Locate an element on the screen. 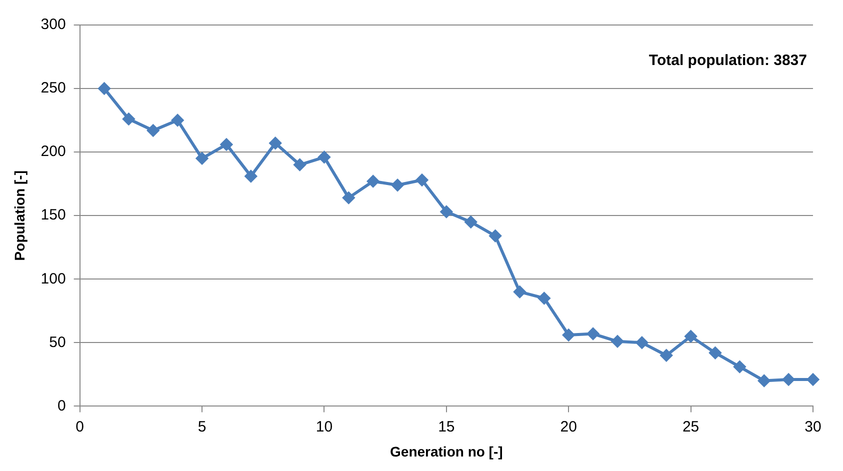 Image resolution: width=843 pixels, height=471 pixels. annotation: Total population: 3837 is located at coordinates (727, 61).